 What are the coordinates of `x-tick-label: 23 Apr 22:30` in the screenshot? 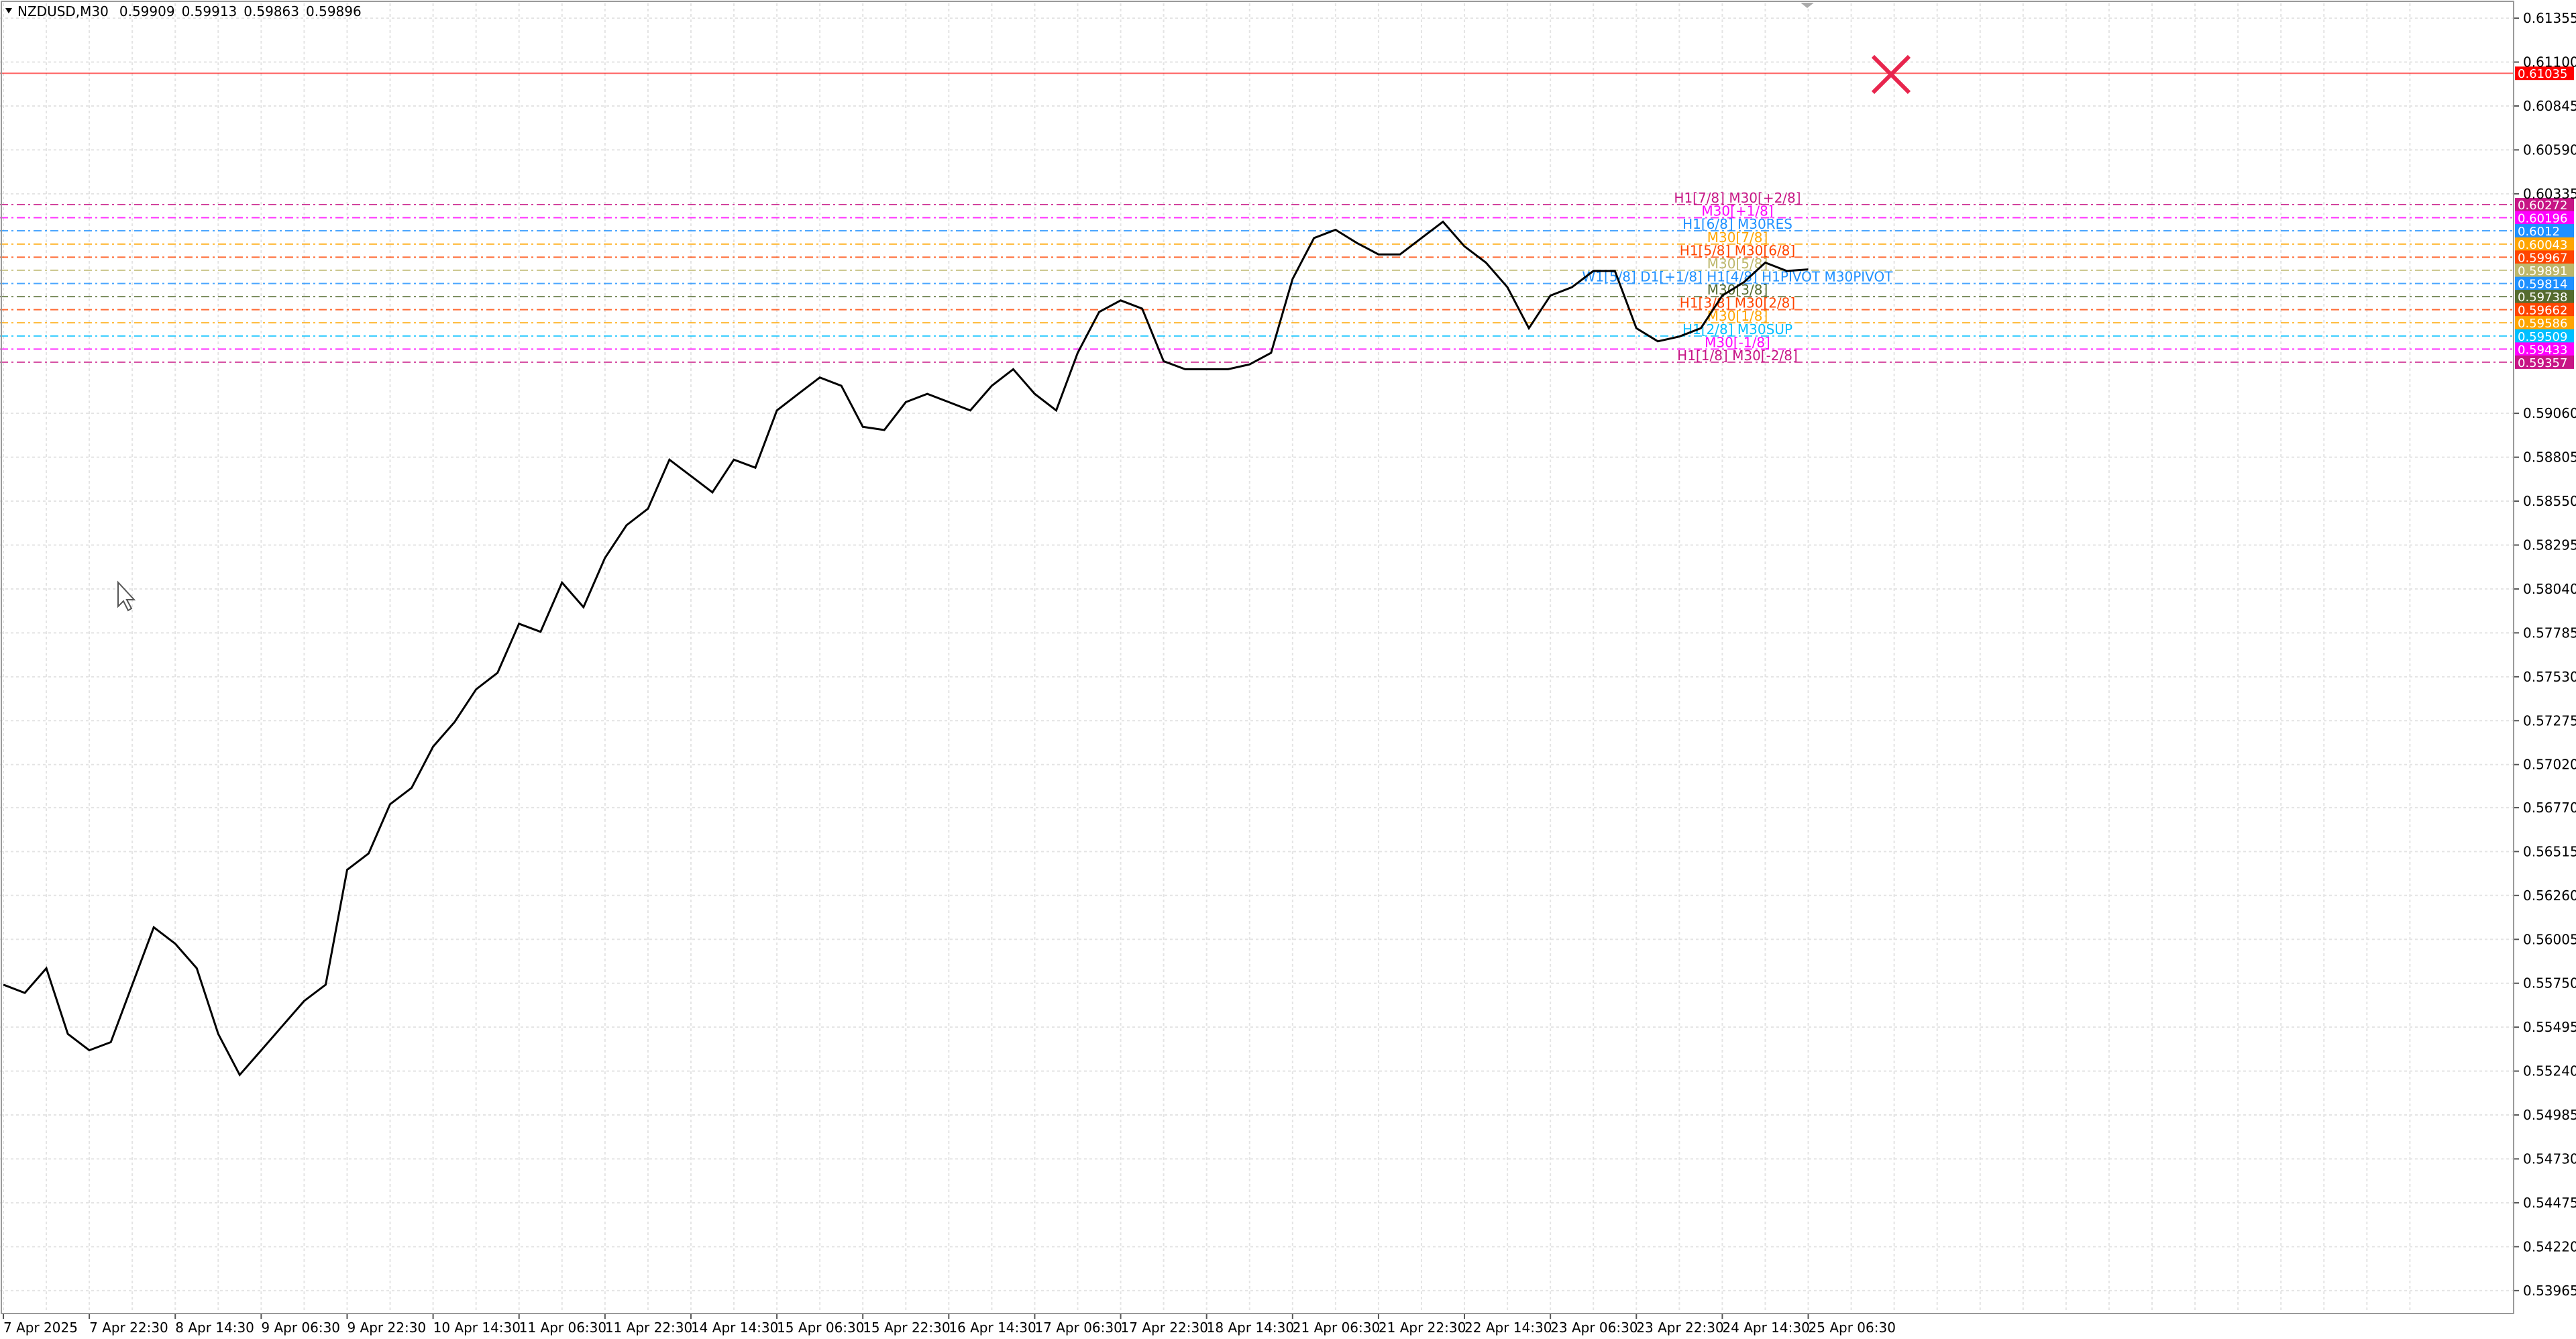 It's located at (1679, 1328).